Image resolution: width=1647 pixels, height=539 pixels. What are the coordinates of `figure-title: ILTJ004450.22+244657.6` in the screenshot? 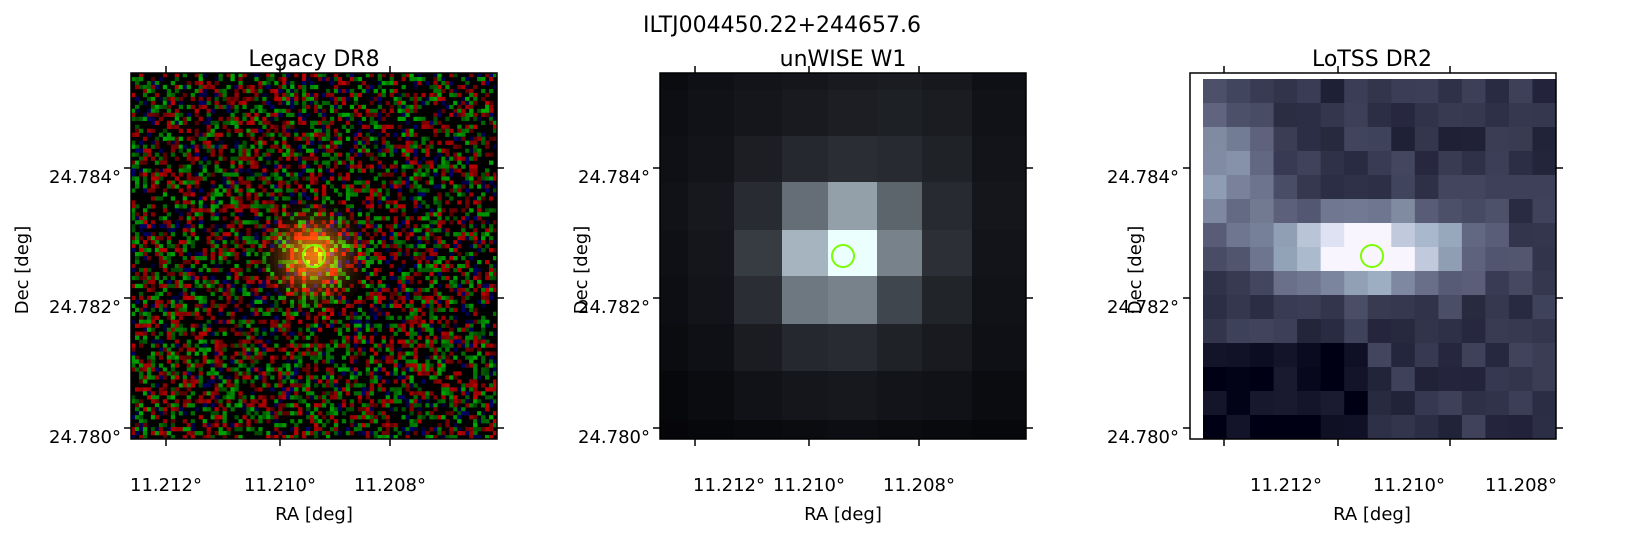 It's located at (782, 25).